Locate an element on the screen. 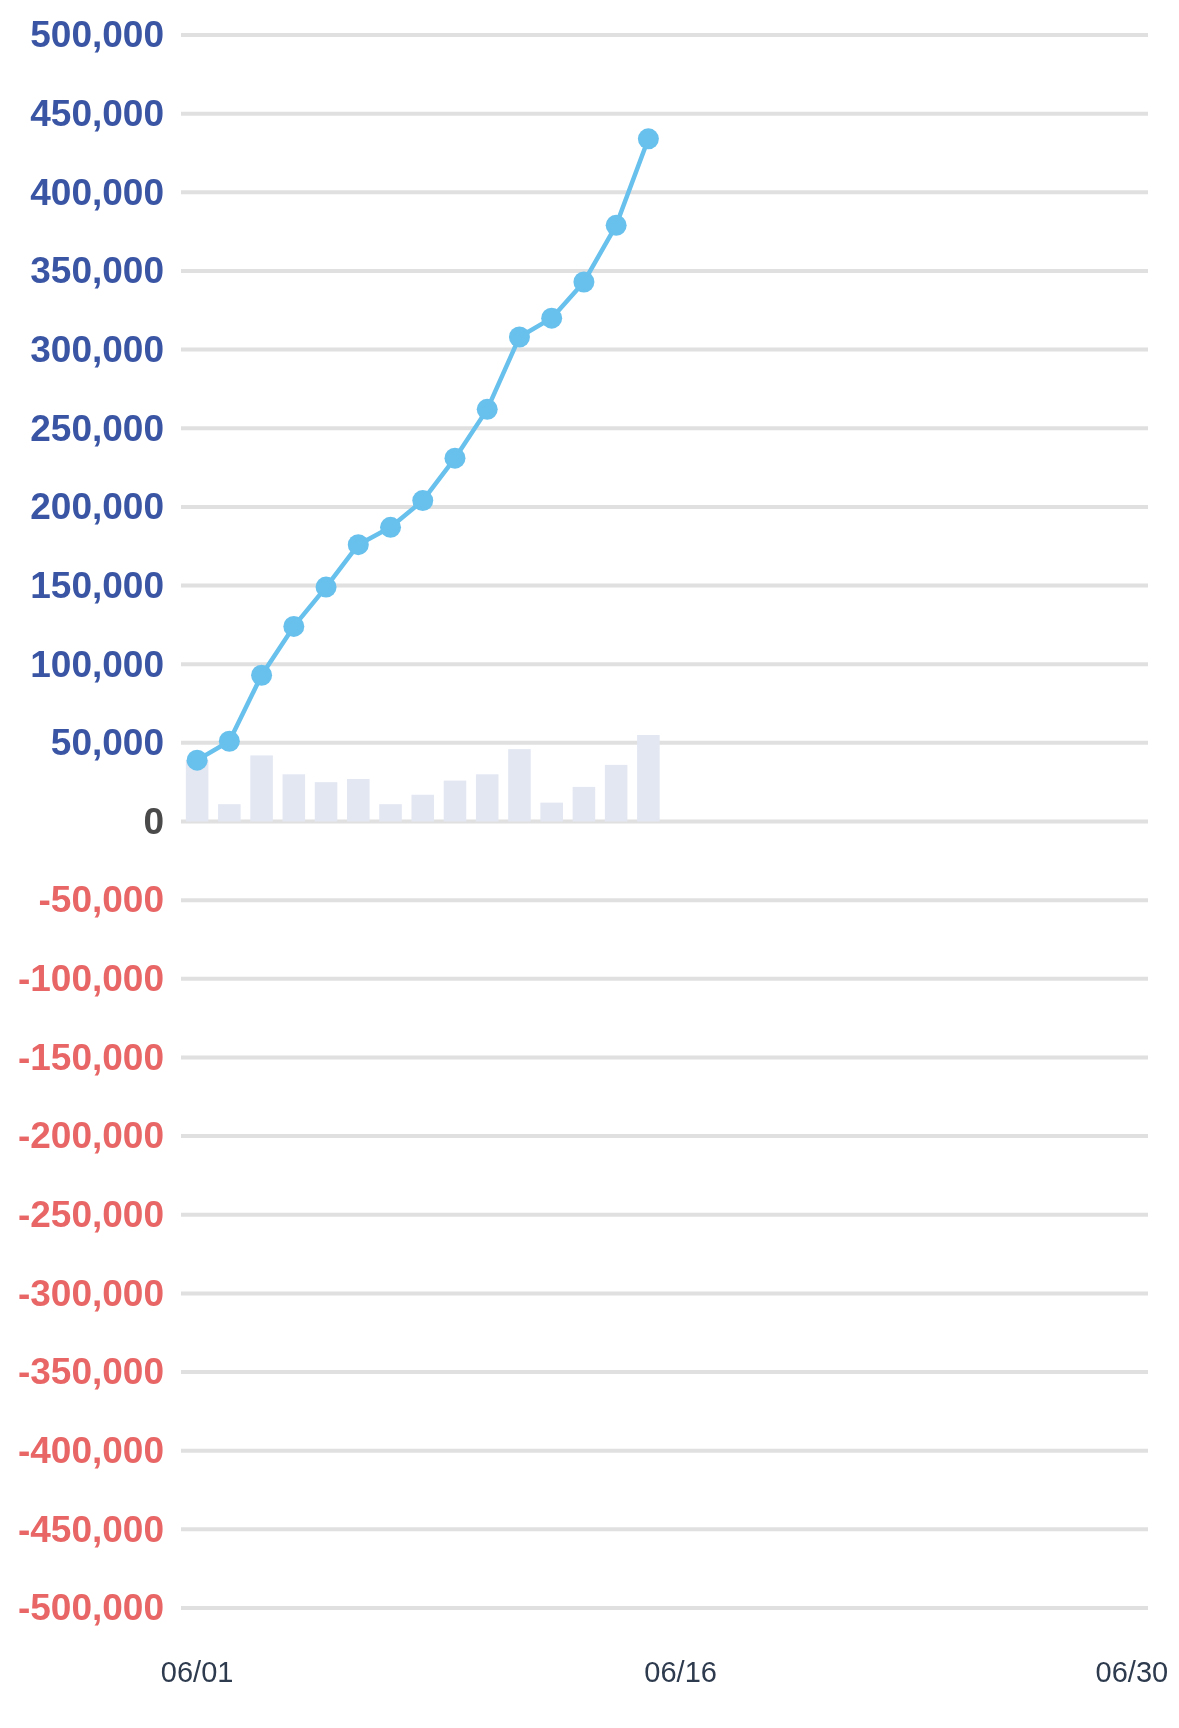 This screenshot has height=1728, width=1179. y-tick-label: 250,000 is located at coordinates (97, 428).